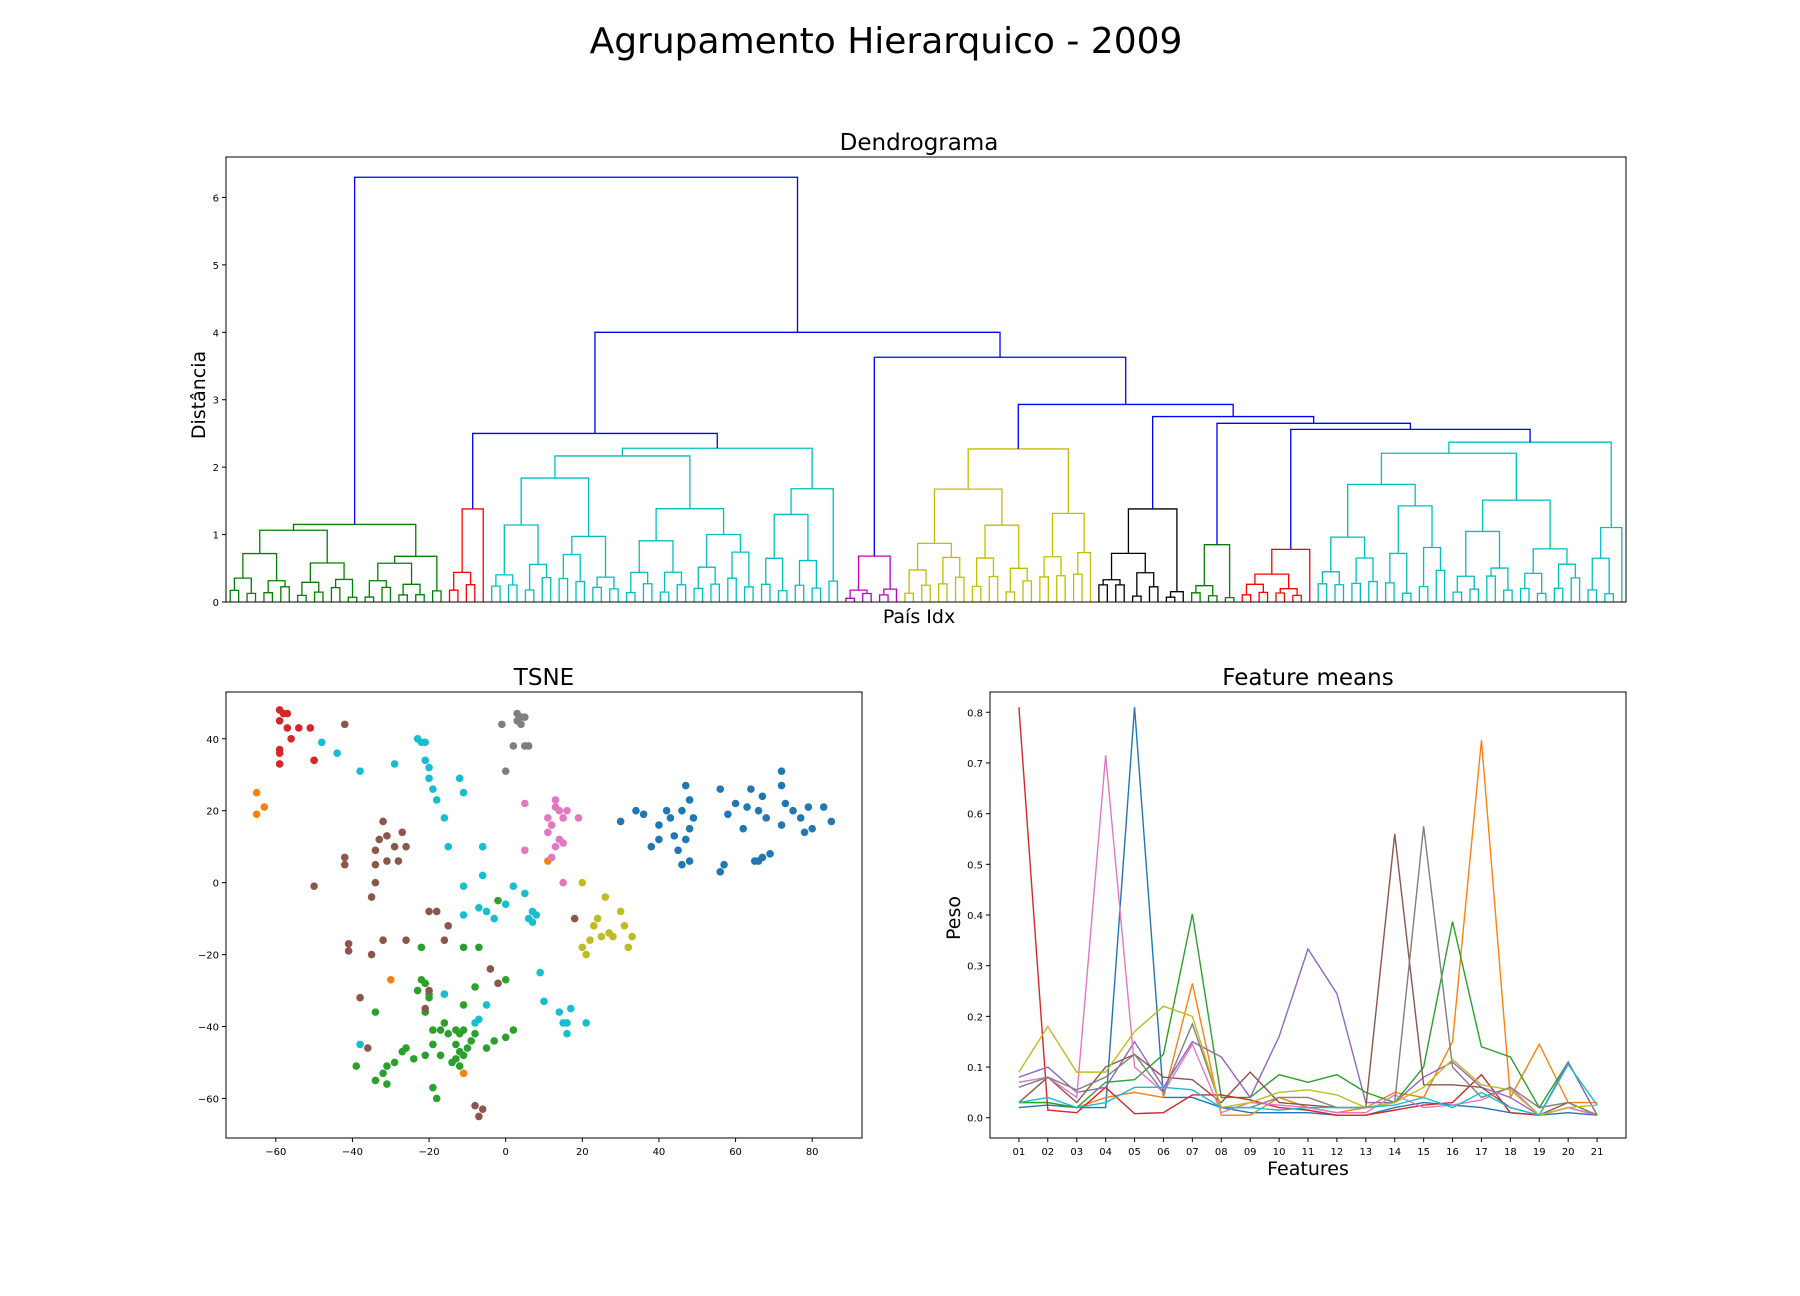 This screenshot has height=1296, width=1800. I want to click on x-tick-label: 17, so click(1481, 1152).